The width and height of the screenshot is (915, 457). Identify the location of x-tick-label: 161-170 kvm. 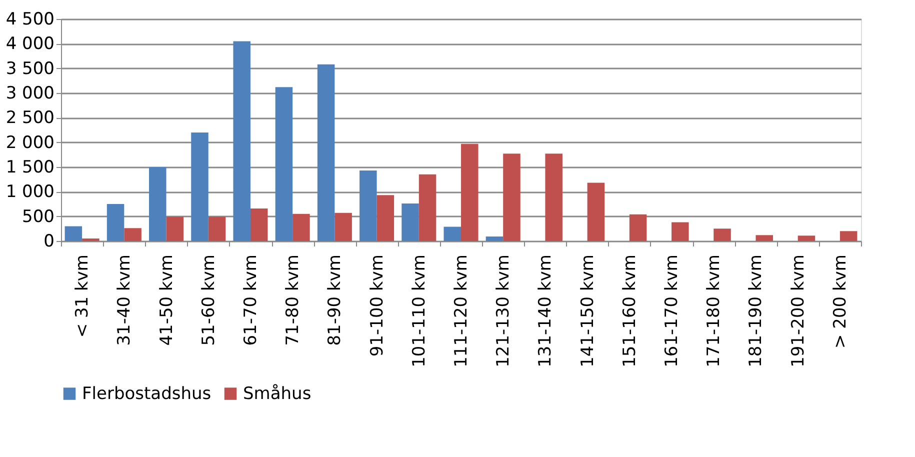
(672, 311).